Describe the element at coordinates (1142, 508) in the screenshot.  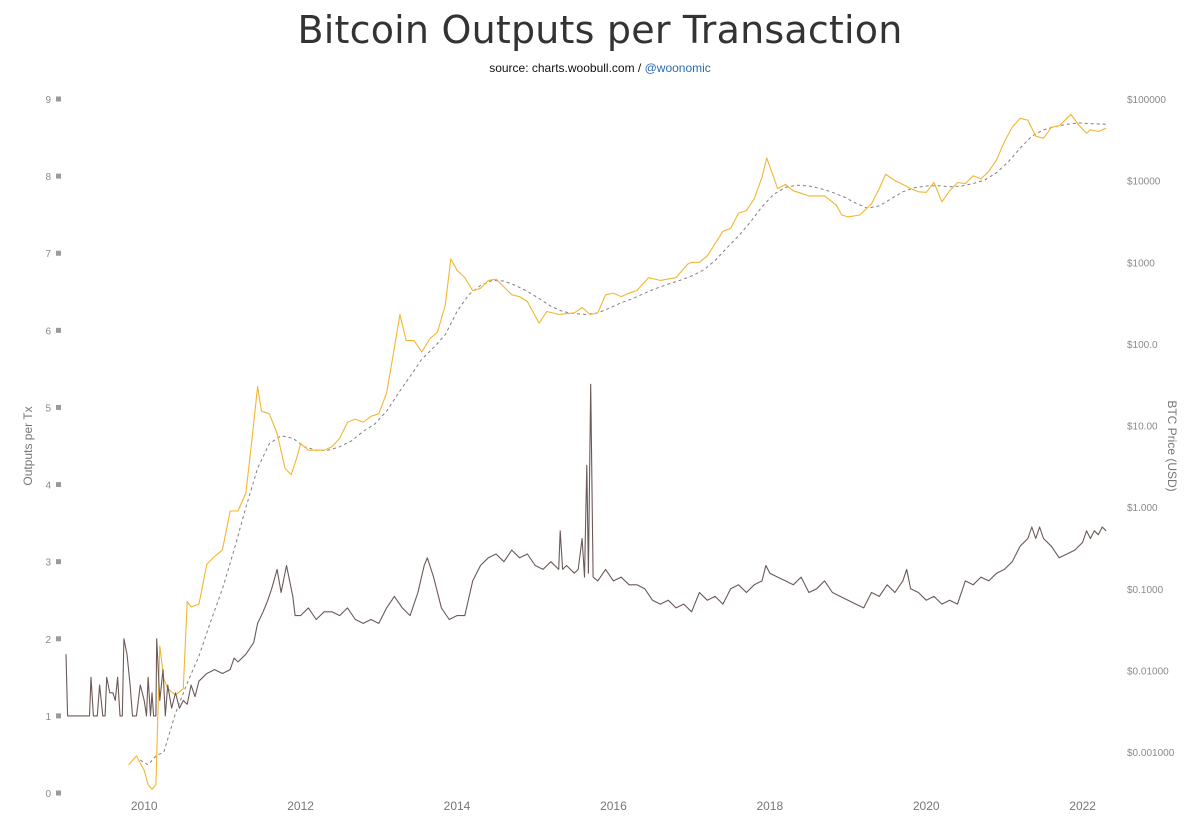
I see `y2-tick-label: $1.000` at that location.